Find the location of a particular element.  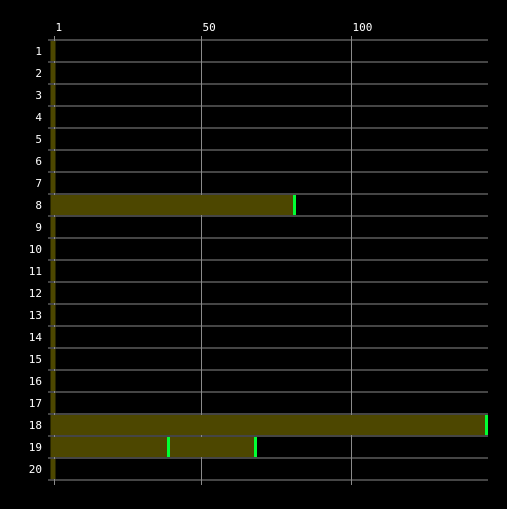

y-tick-label: 16 is located at coordinates (35, 381).